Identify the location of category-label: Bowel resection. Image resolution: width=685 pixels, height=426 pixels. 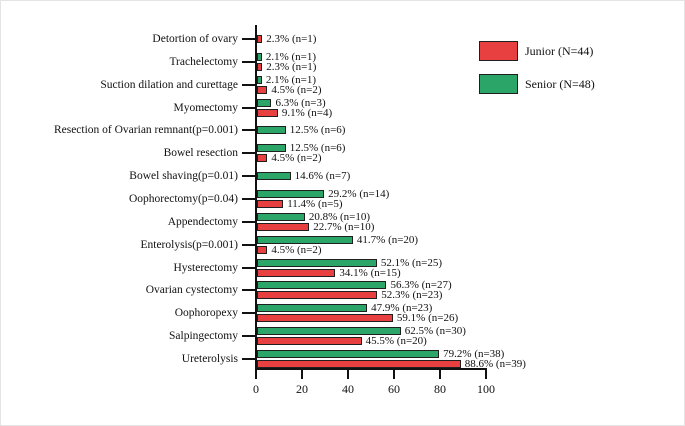
(200, 153).